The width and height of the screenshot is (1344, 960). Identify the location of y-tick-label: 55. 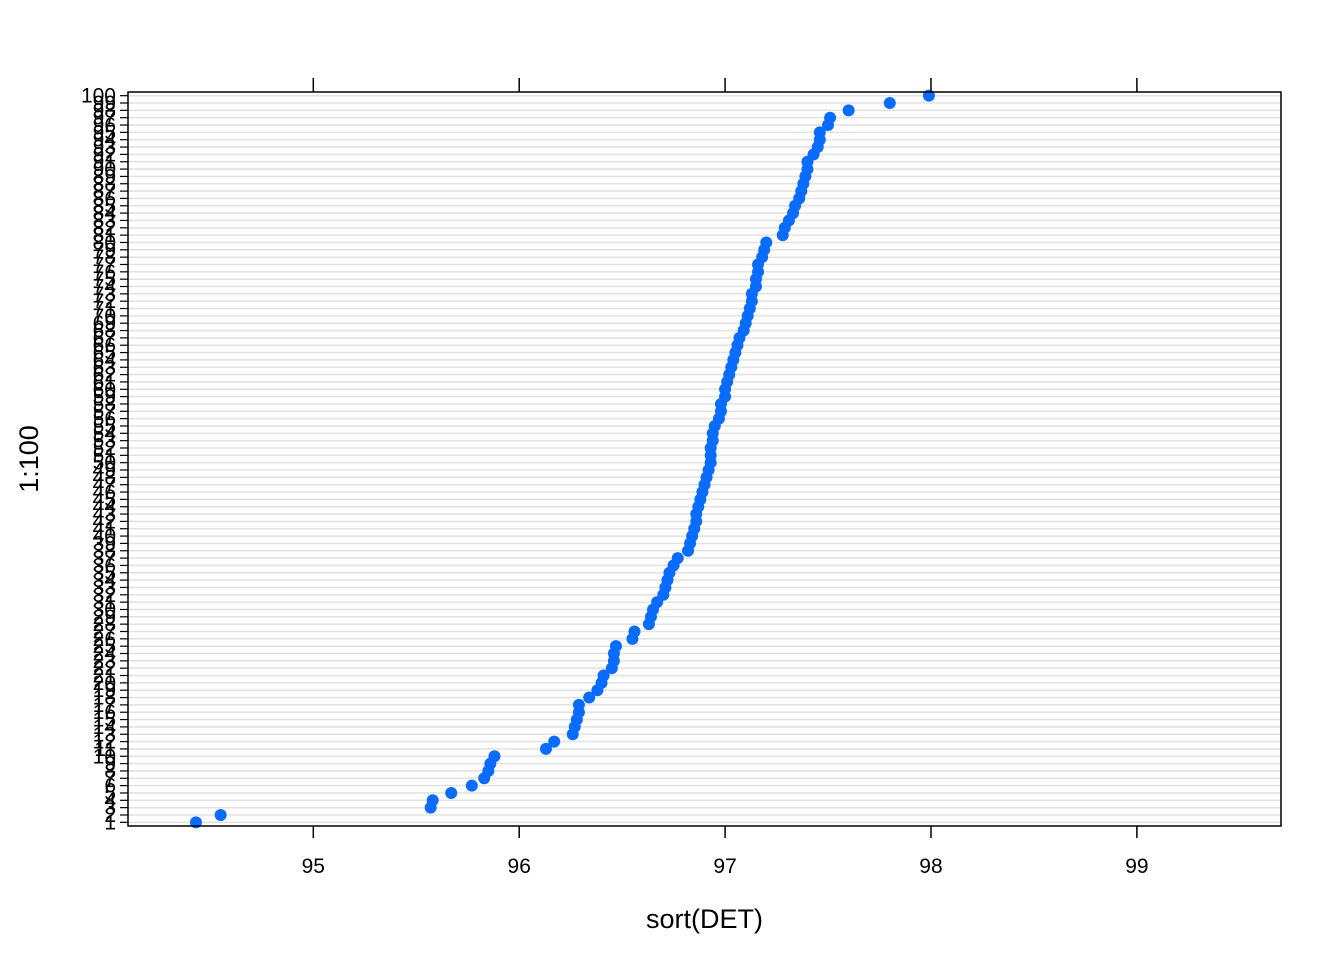
(104, 426).